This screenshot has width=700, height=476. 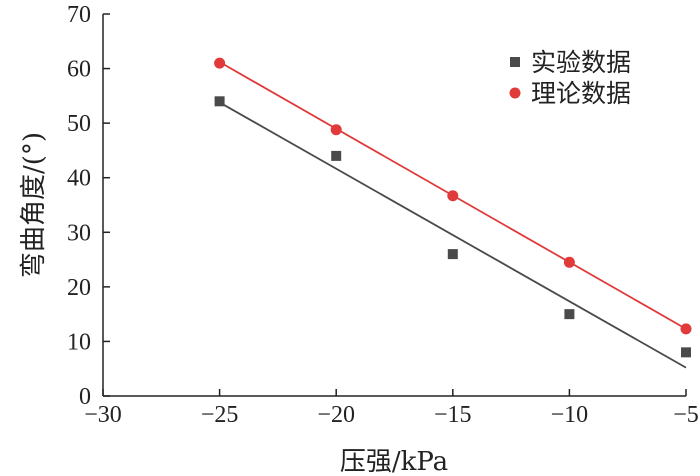 I want to click on y-tick-label: 0, so click(x=85, y=397).